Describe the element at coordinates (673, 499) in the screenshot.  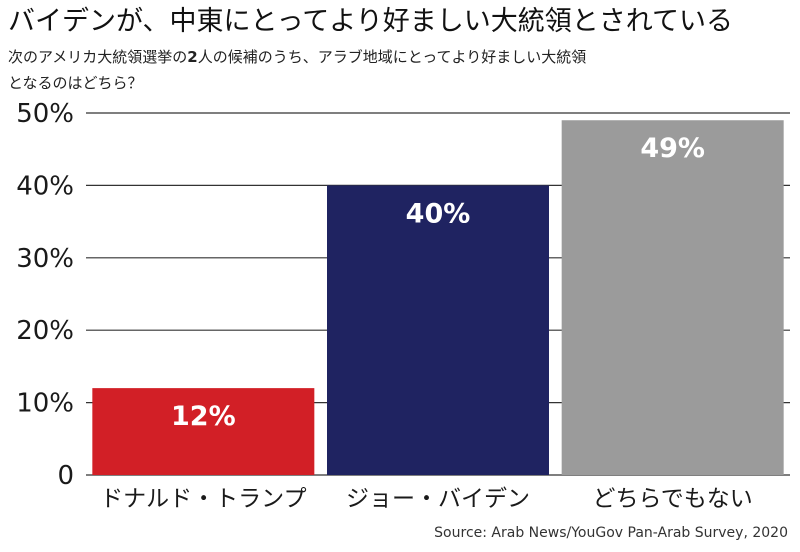
I see `x-tick-label: どちらでもない` at that location.